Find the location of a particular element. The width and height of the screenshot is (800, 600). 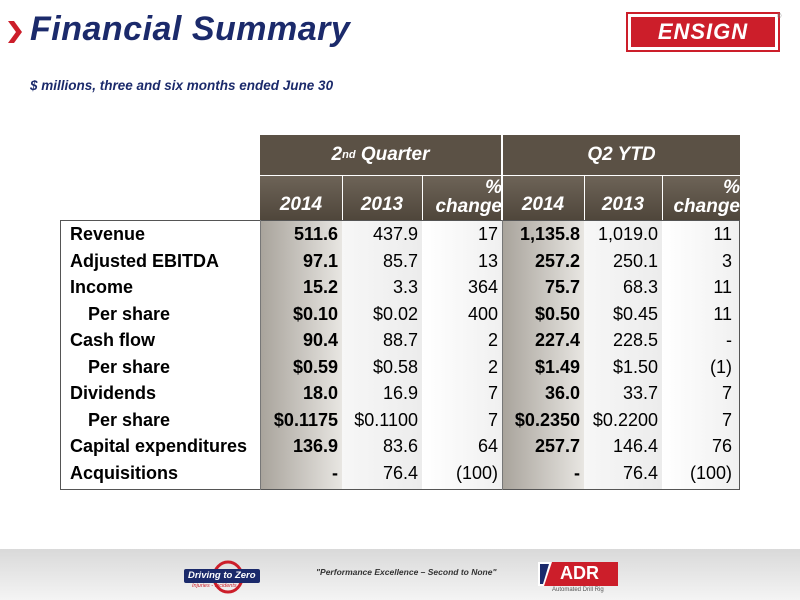

adr-flag-icon is located at coordinates (545, 574).